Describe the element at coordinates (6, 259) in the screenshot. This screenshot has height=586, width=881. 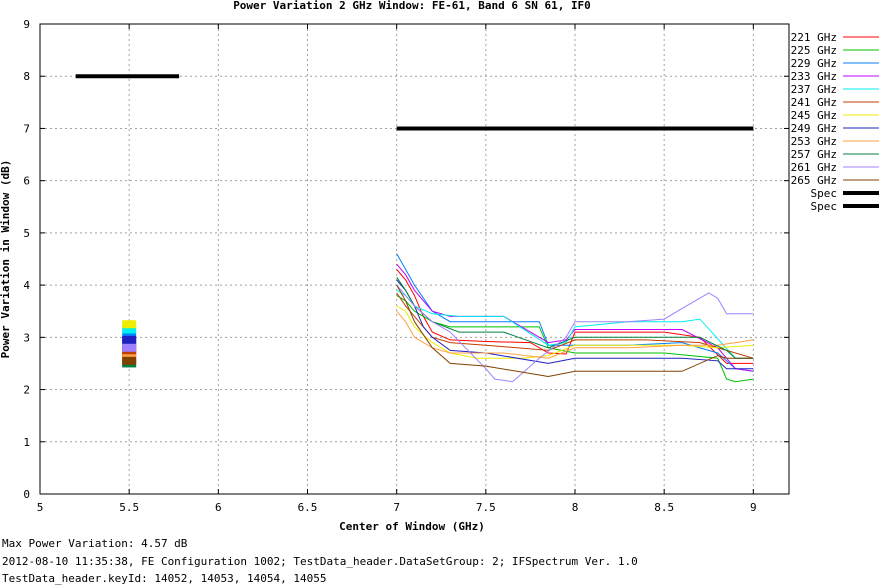
I see `y-axis-label: Power Variation in Window (dB)` at that location.